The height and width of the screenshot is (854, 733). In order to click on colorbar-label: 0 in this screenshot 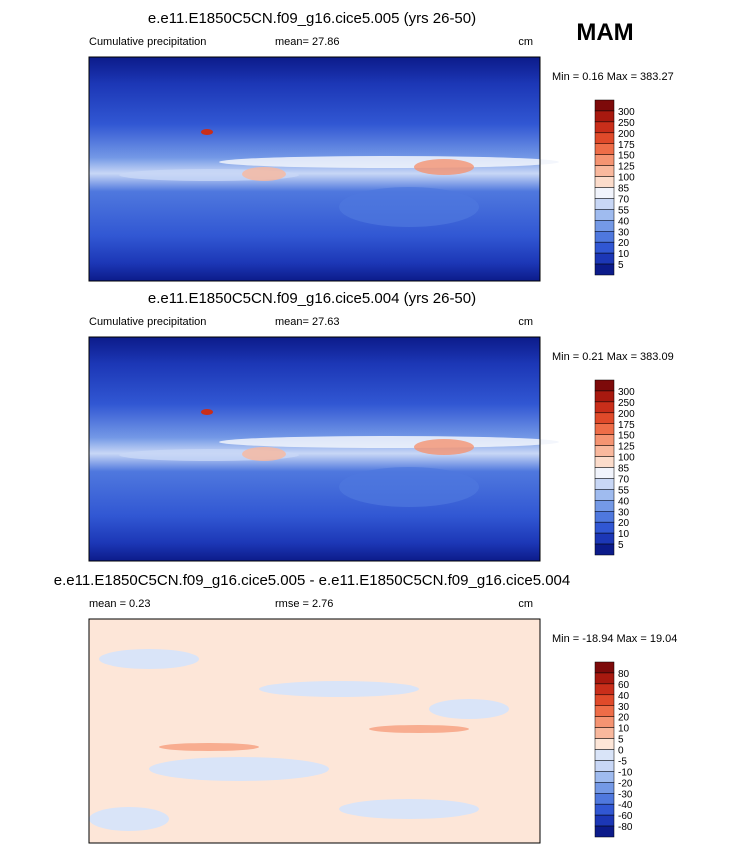, I will do `click(621, 751)`.